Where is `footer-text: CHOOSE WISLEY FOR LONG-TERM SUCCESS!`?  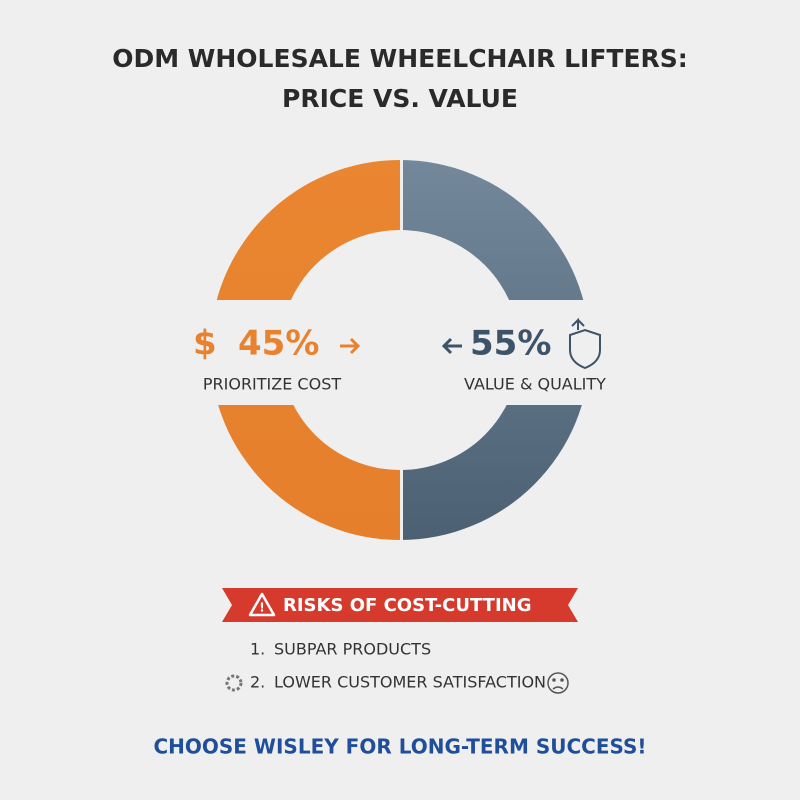 footer-text: CHOOSE WISLEY FOR LONG-TERM SUCCESS! is located at coordinates (399, 747).